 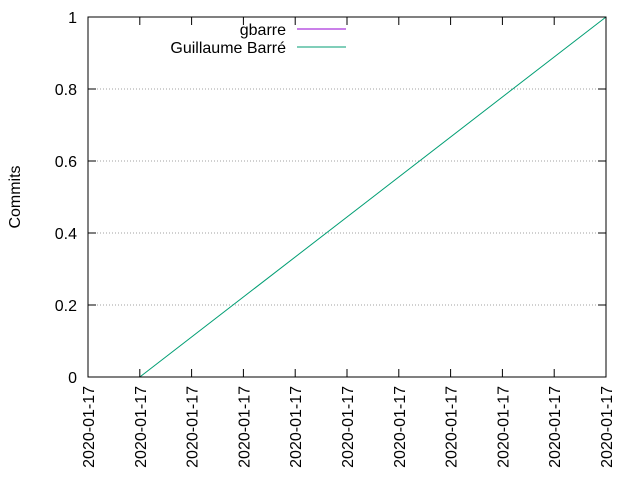 I want to click on y-tick-label: 0, so click(x=72, y=378).